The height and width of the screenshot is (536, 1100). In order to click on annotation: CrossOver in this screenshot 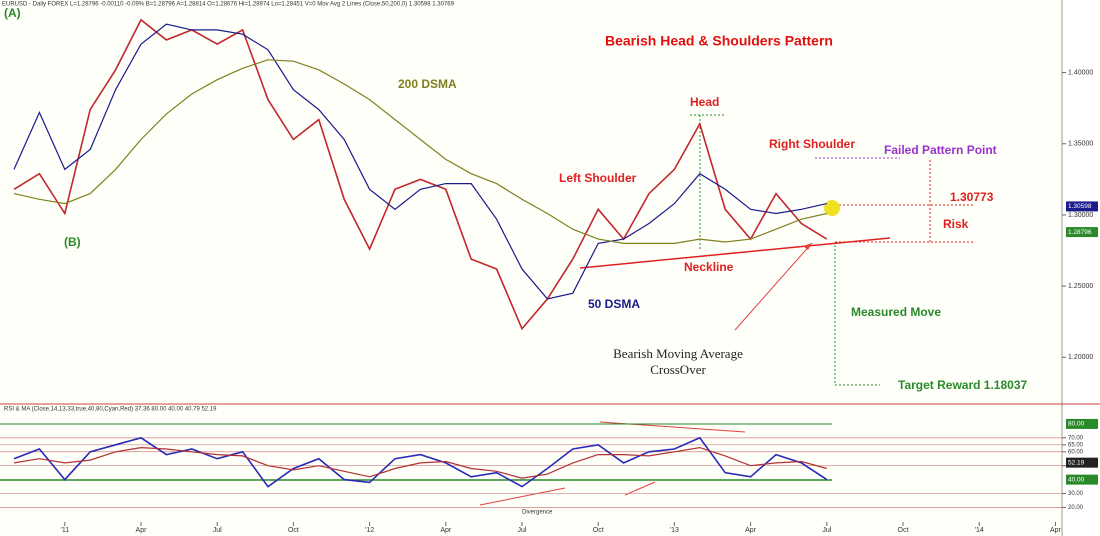, I will do `click(678, 369)`.